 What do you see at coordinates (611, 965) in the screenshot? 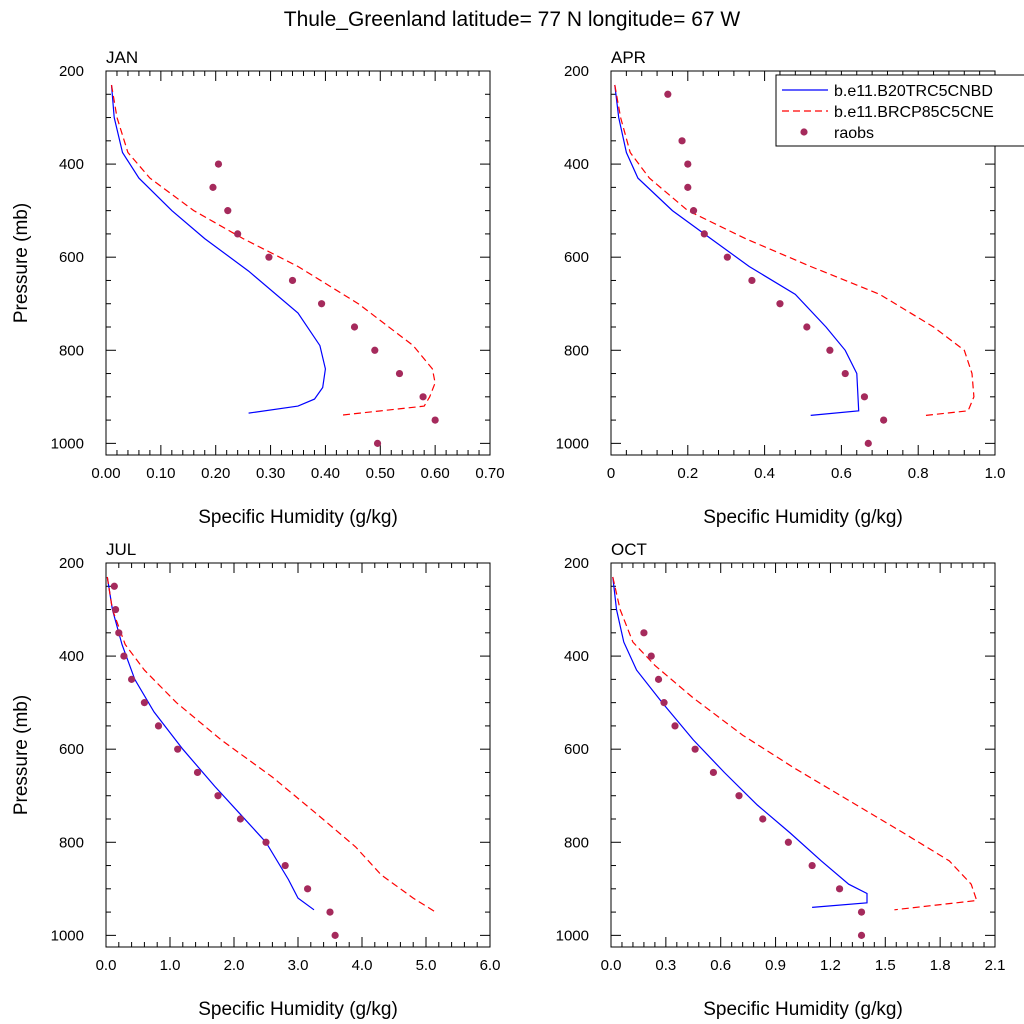
I see `x-tick-label: 0.0` at bounding box center [611, 965].